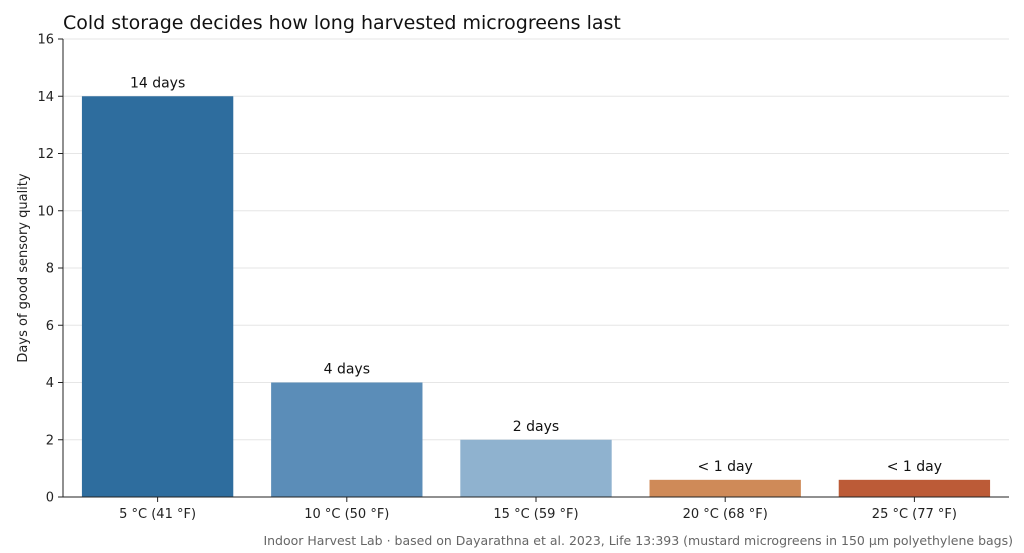 The height and width of the screenshot is (553, 1024). Describe the element at coordinates (536, 427) in the screenshot. I see `data-label: 2 days` at that location.